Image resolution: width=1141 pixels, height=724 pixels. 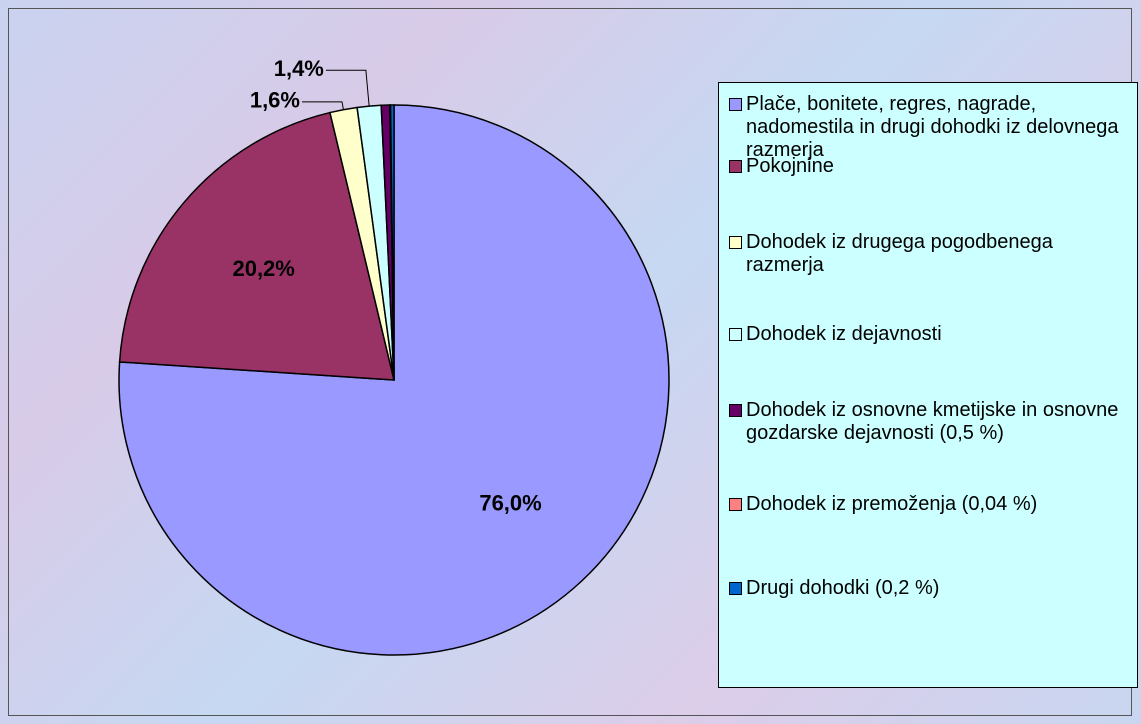 I want to click on data-label: 76,0%, so click(x=510, y=502).